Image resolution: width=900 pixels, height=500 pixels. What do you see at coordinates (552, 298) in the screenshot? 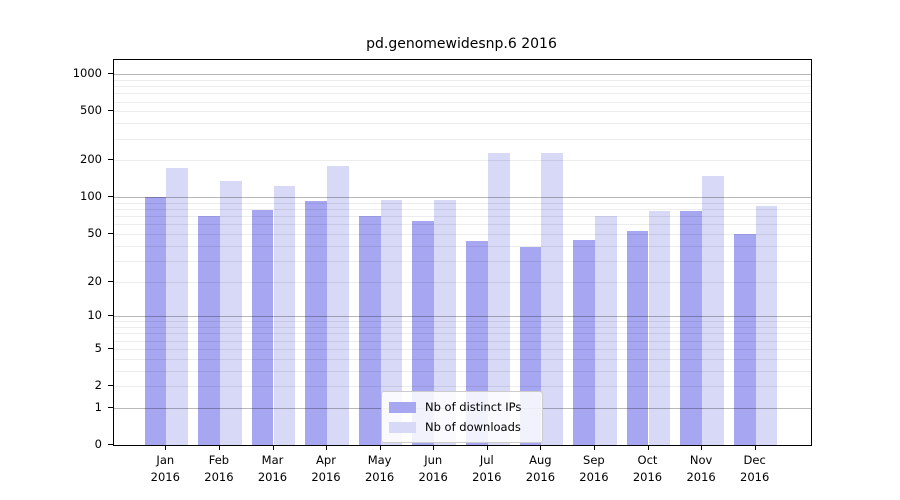
I see `bar-downloads-aug` at bounding box center [552, 298].